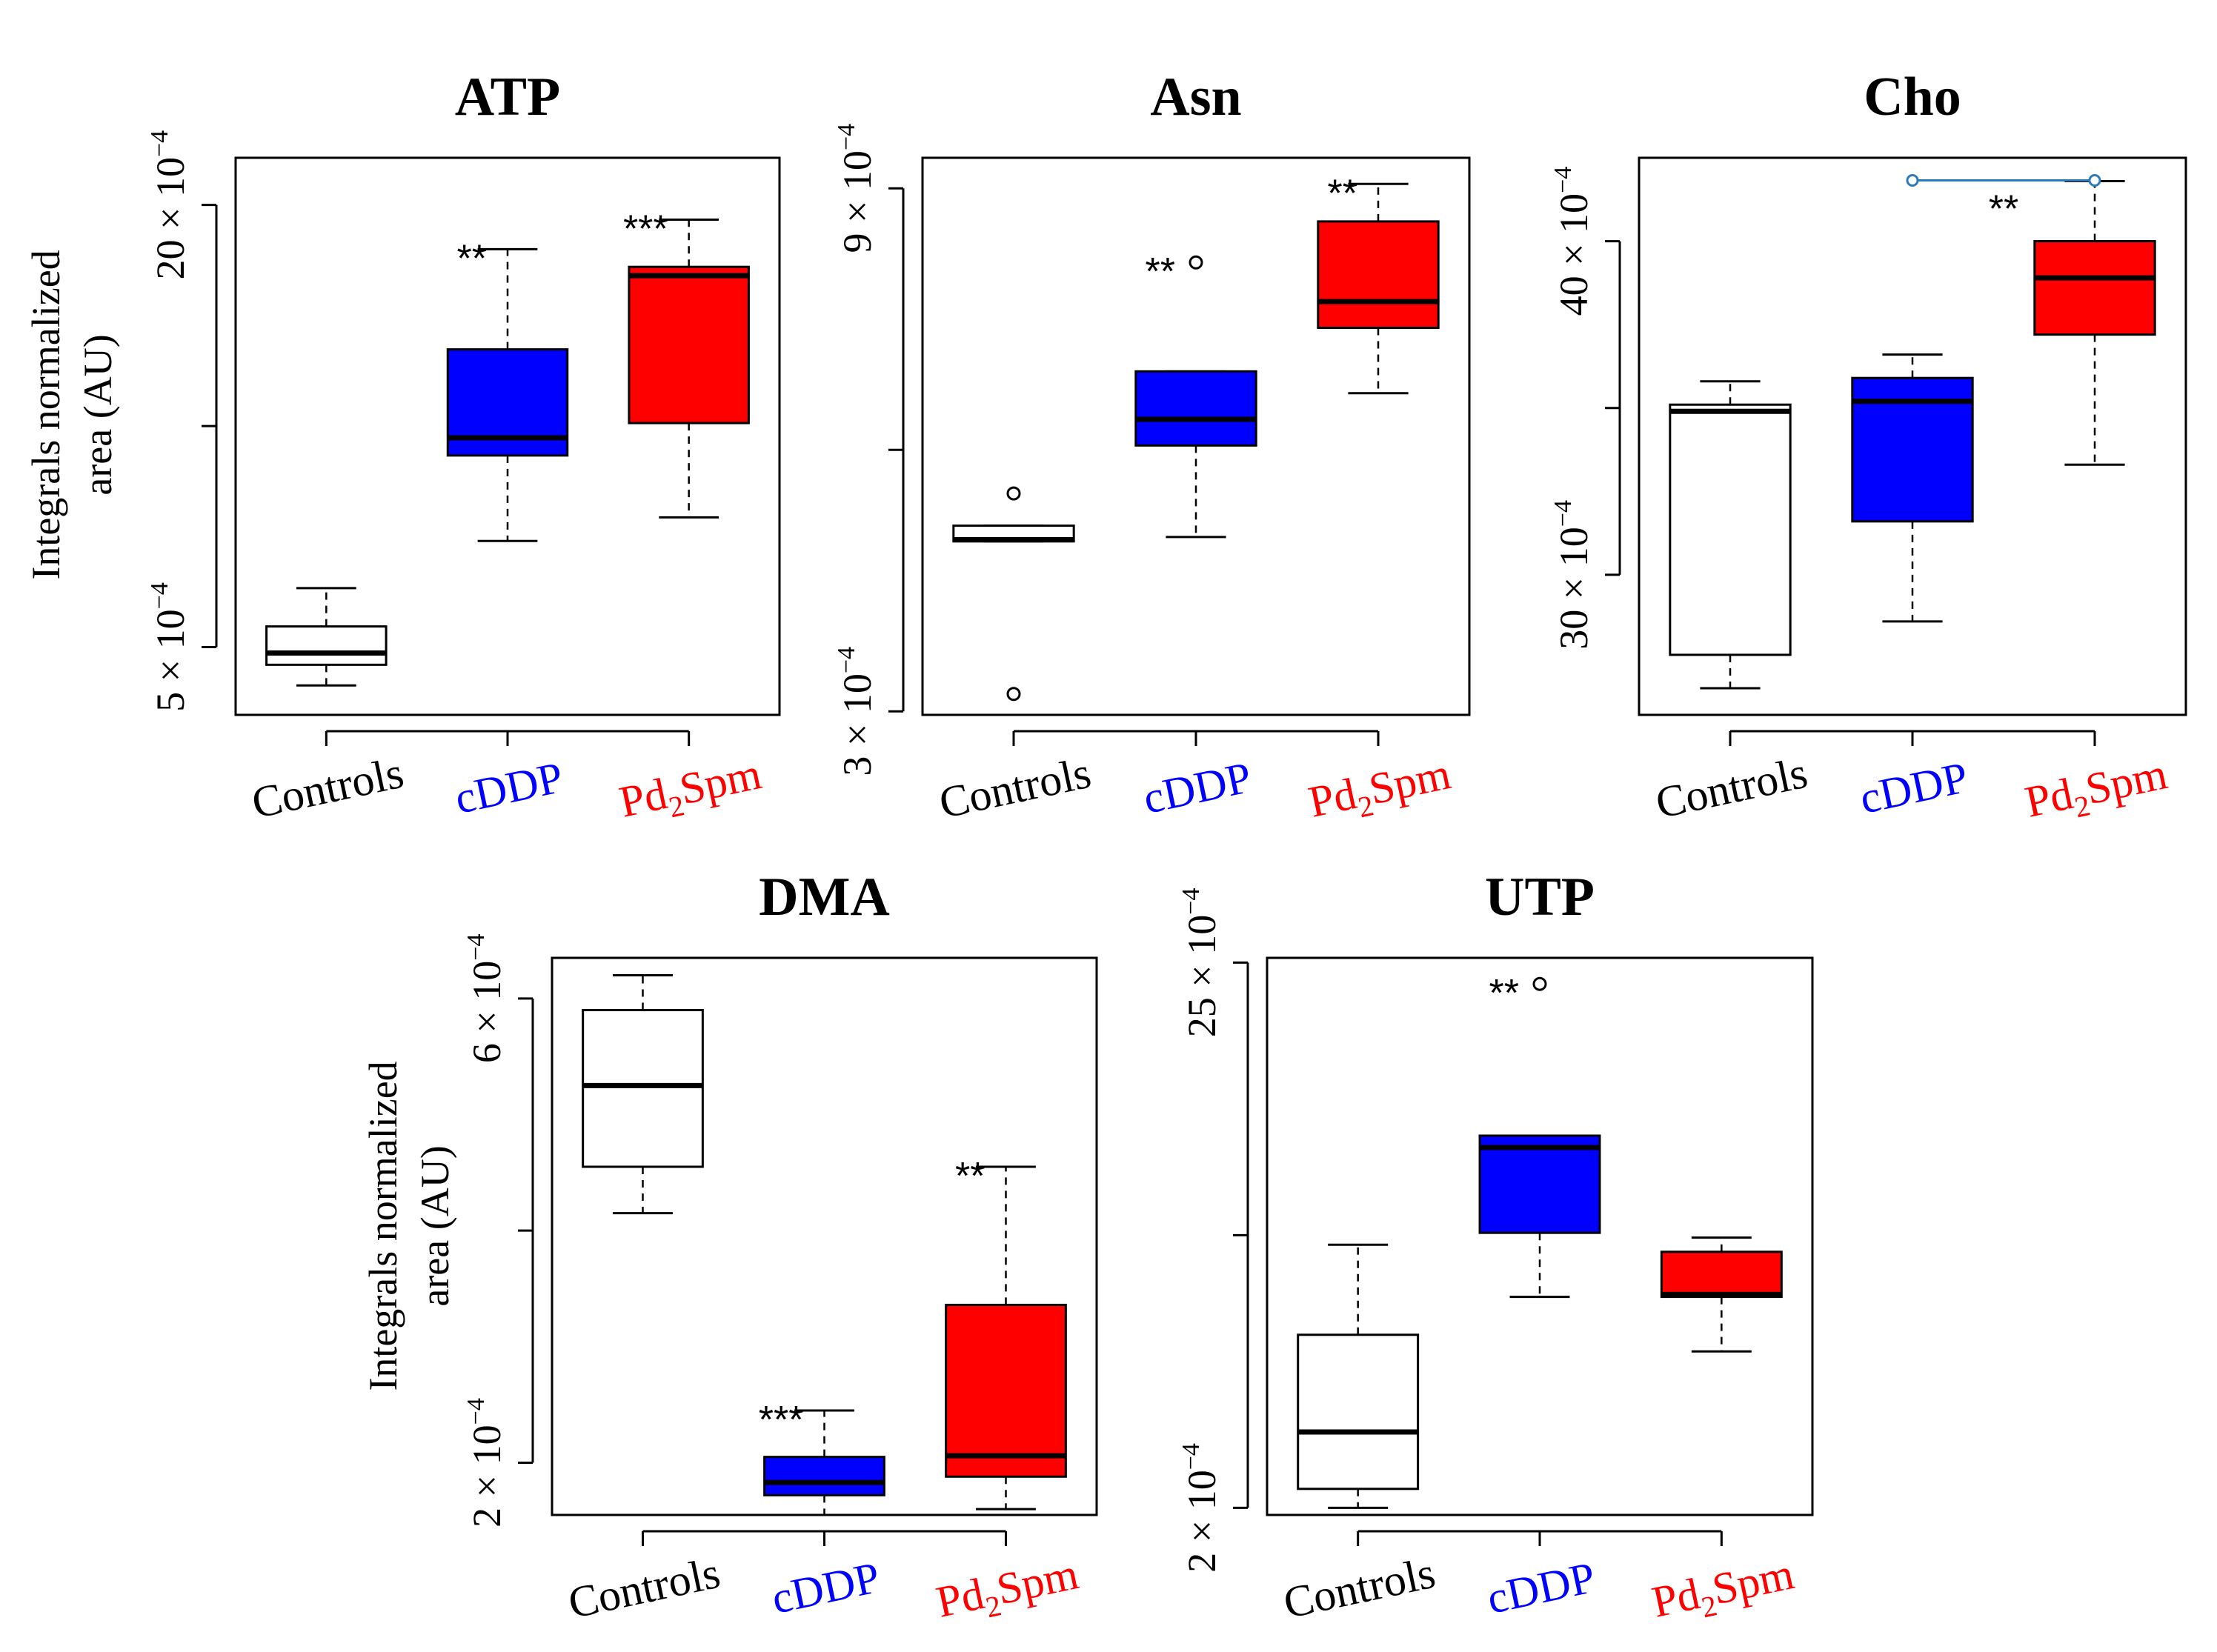 This screenshot has width=2217, height=1652. I want to click on panel-title-asn: Asn, so click(1195, 97).